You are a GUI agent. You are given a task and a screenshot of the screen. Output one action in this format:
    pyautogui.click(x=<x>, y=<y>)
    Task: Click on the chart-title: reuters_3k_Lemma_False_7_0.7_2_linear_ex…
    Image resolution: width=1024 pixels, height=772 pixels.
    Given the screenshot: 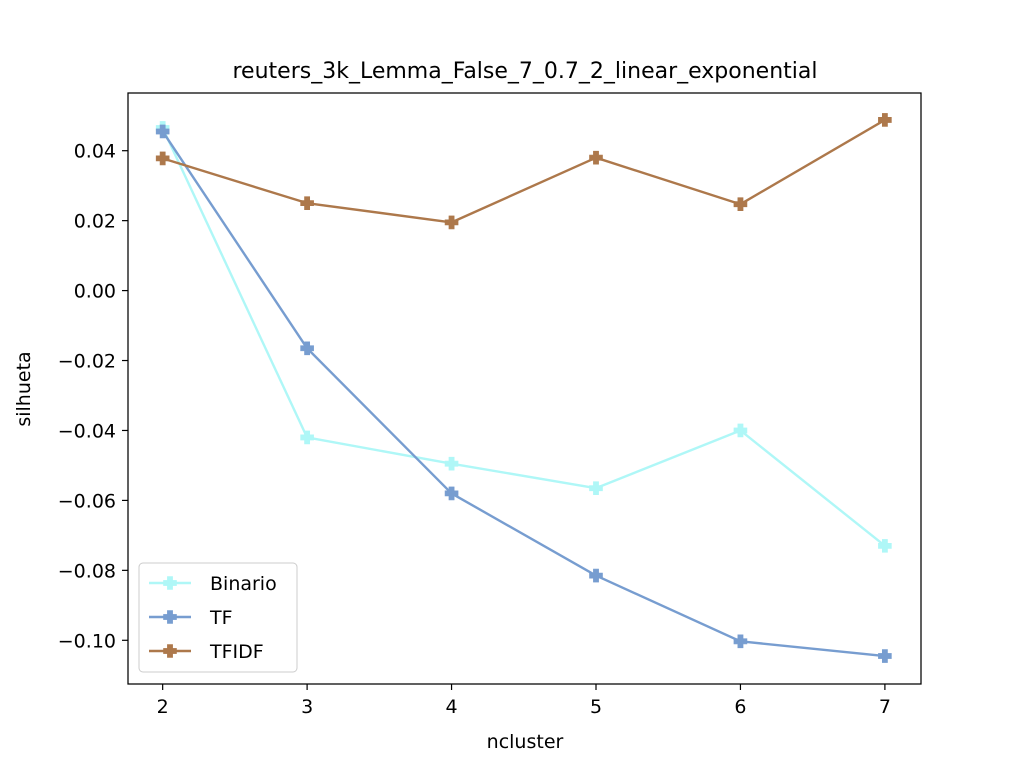 What is the action you would take?
    pyautogui.click(x=525, y=71)
    